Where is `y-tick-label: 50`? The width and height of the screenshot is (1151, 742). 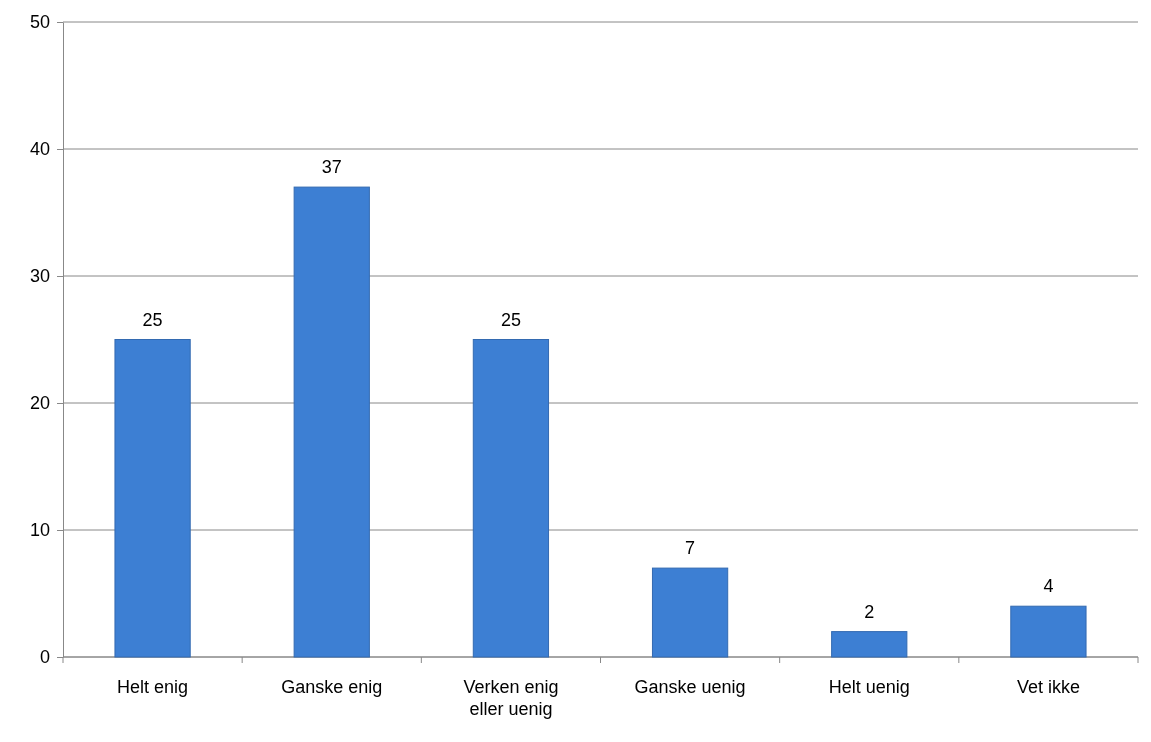
y-tick-label: 50 is located at coordinates (39, 22).